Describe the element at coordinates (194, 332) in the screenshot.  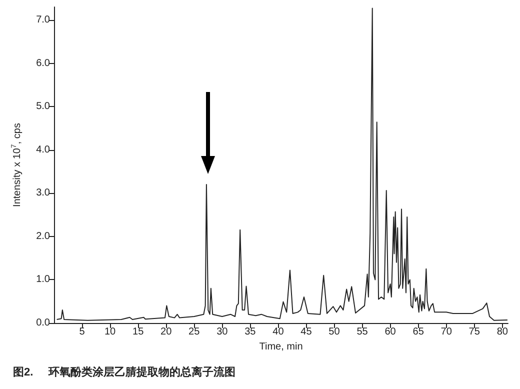
I see `x-tick-label: 25` at that location.